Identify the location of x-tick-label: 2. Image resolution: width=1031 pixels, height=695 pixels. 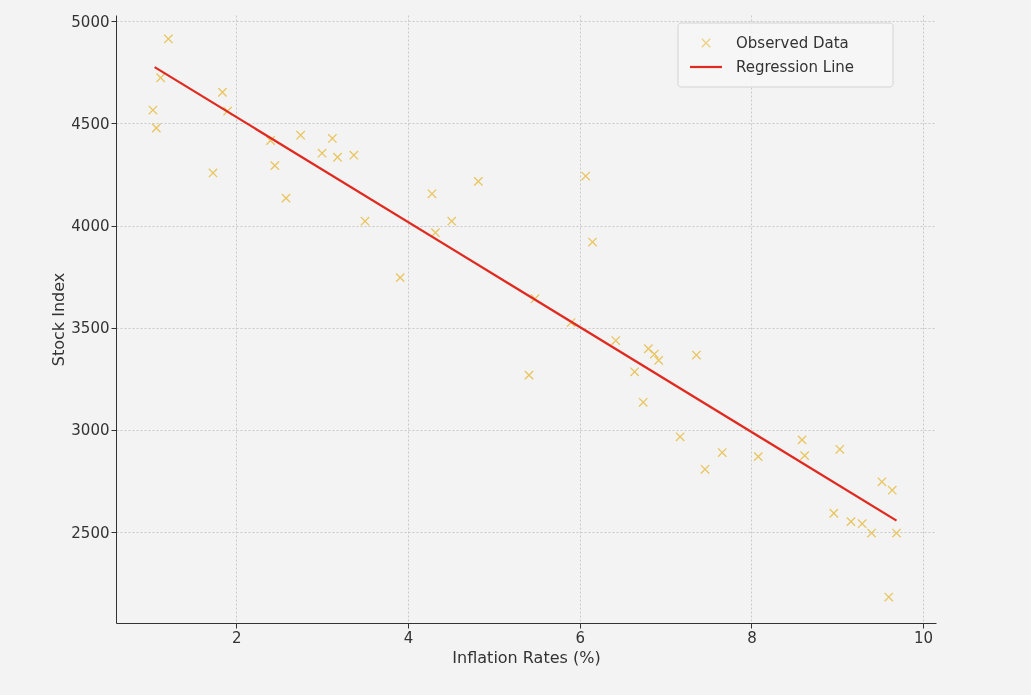
(236, 637).